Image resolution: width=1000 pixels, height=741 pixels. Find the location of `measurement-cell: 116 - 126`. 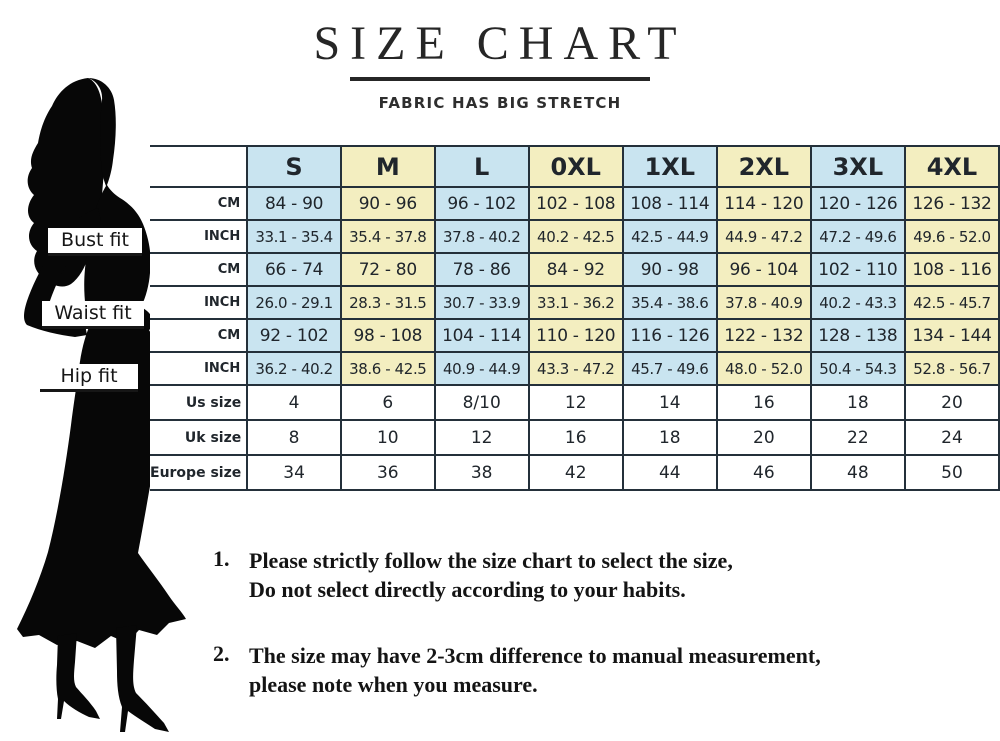

measurement-cell: 116 - 126 is located at coordinates (669, 335).